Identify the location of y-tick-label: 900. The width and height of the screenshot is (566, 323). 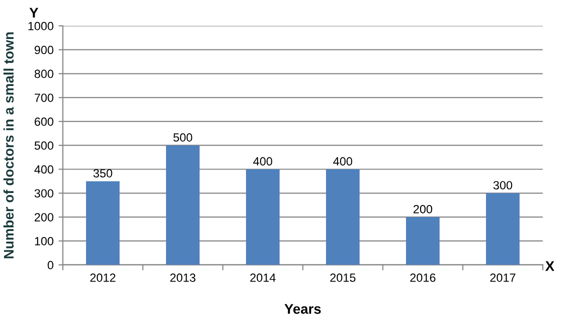
(44, 50).